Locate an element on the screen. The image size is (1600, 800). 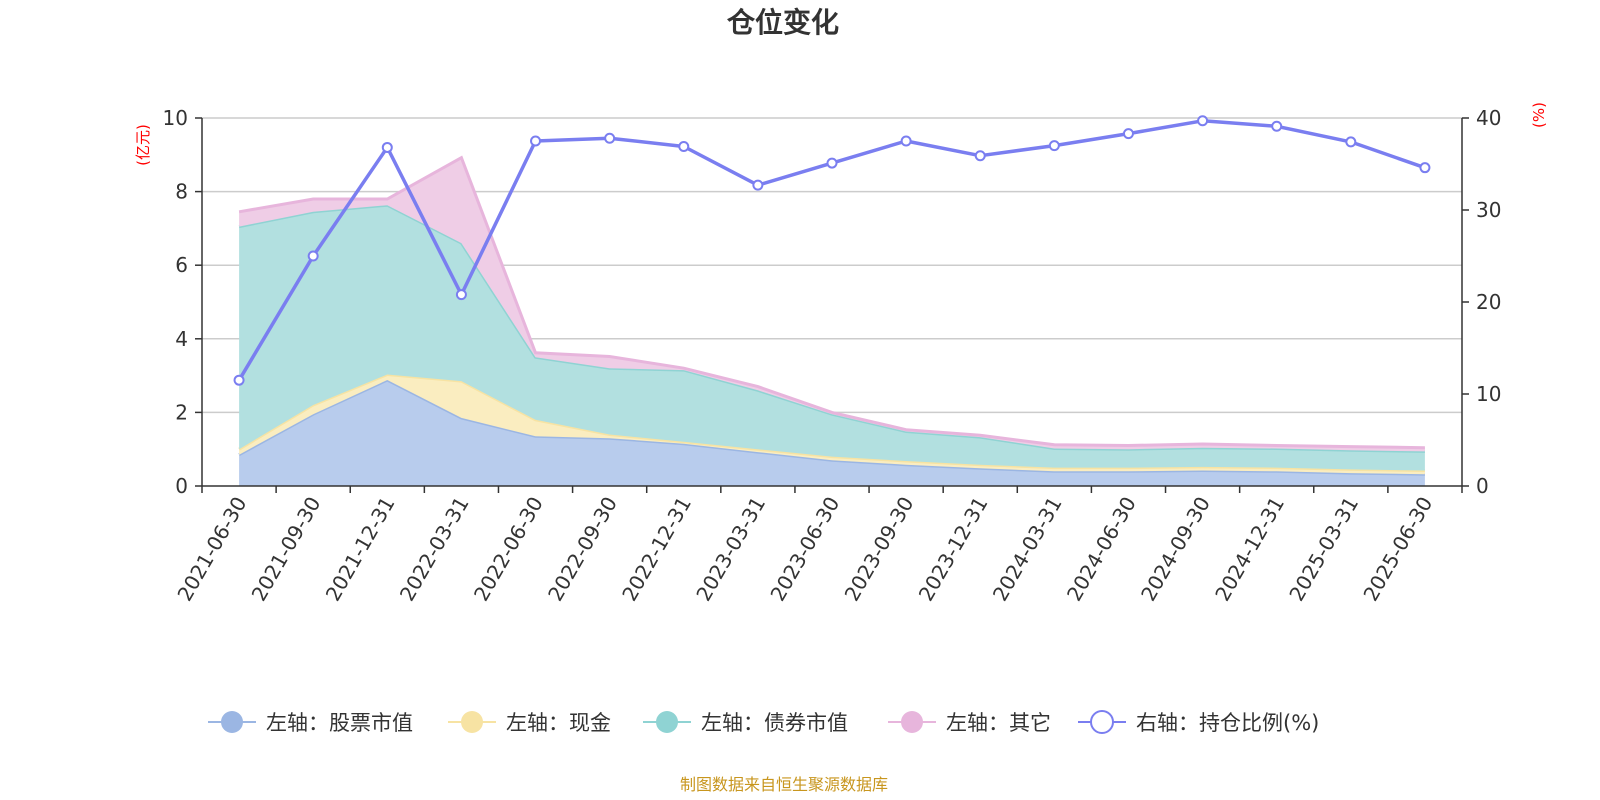
legend-item-1: 左轴：股票市值 is located at coordinates (310, 723).